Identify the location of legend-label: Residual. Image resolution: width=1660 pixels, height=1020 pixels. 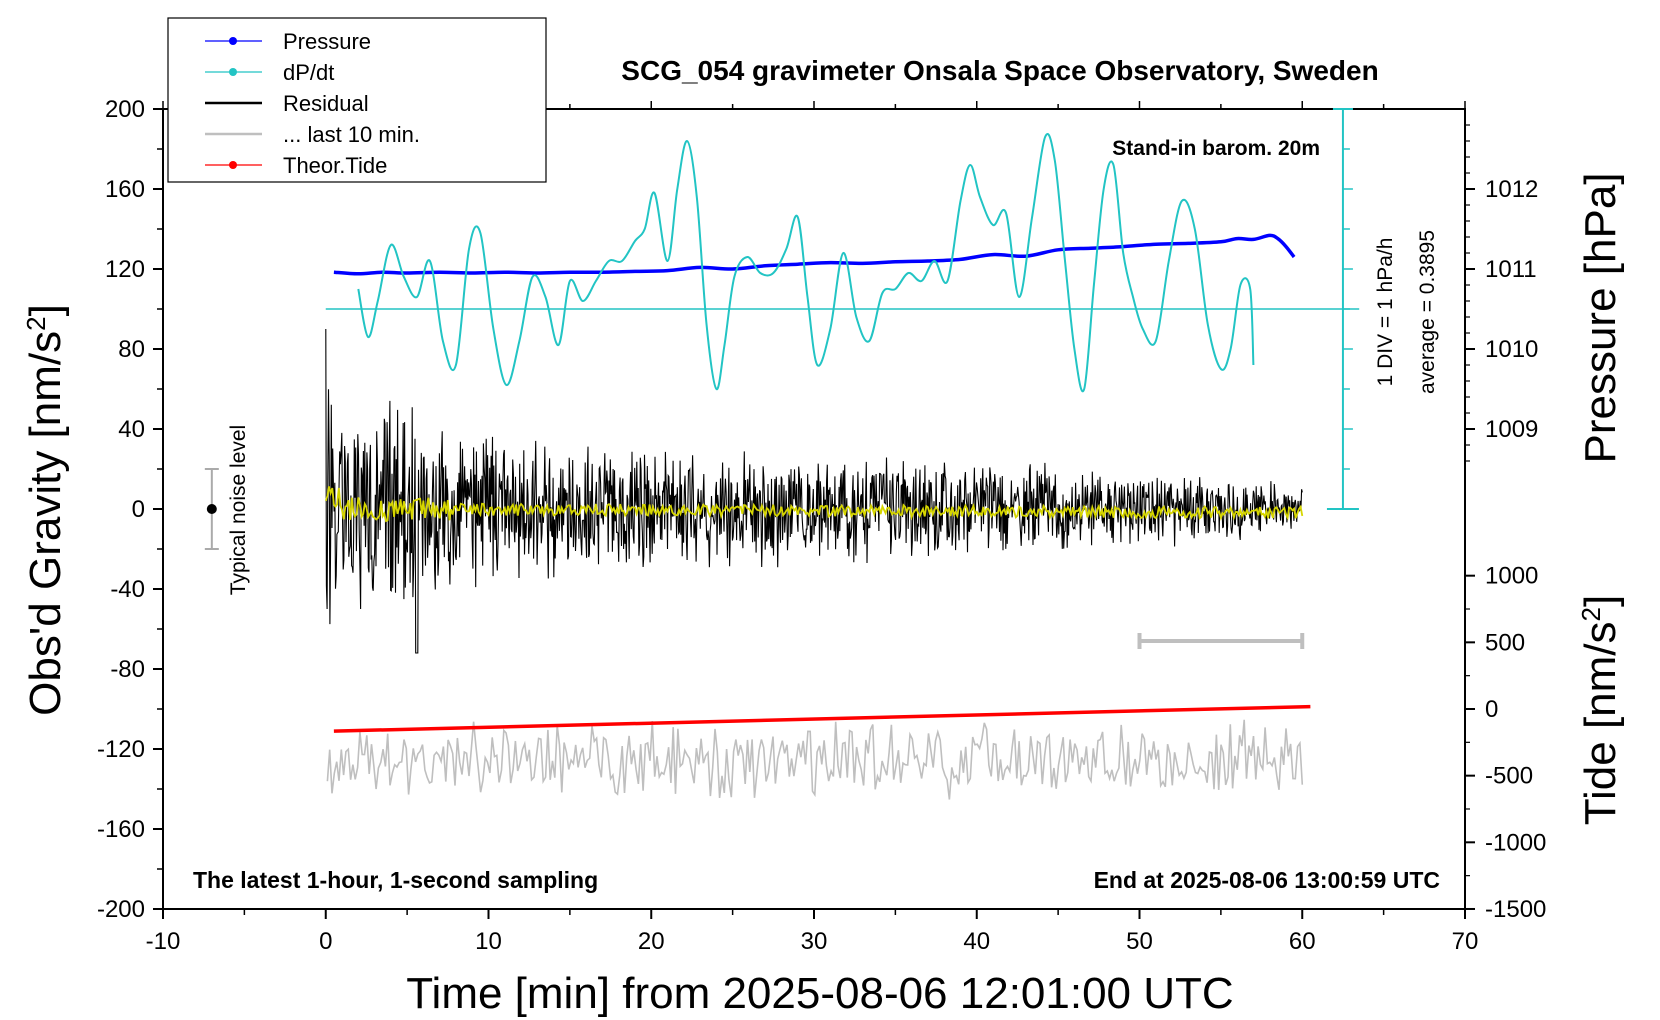
(326, 103).